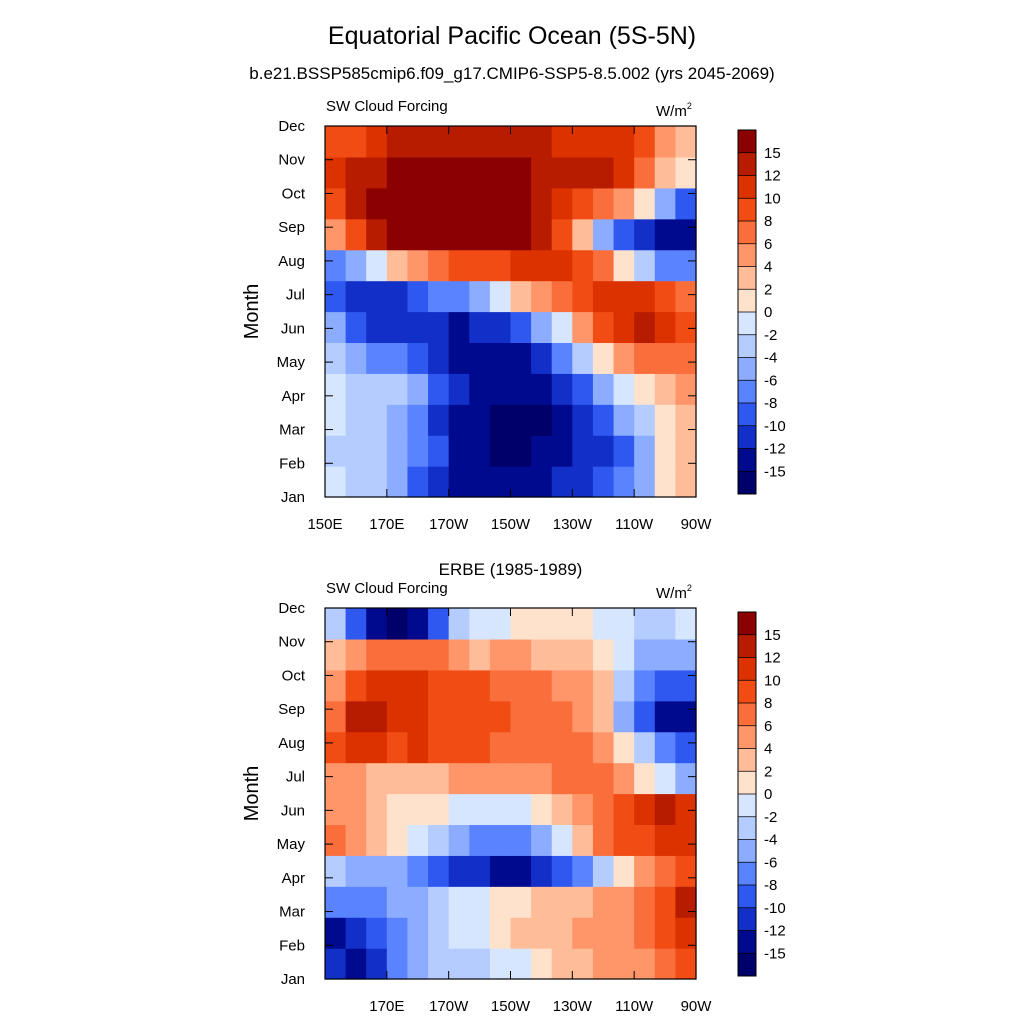 The image size is (1024, 1024). Describe the element at coordinates (324, 524) in the screenshot. I see `x-tick-label: 150E` at that location.